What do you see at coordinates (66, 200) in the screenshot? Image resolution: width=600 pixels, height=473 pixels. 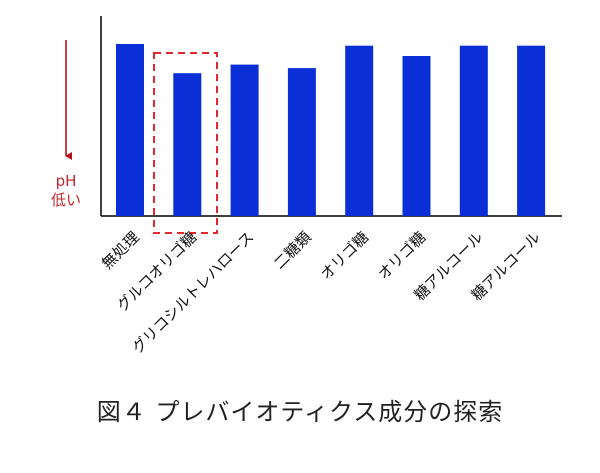 I see `y-axis-label-low: 低い` at bounding box center [66, 200].